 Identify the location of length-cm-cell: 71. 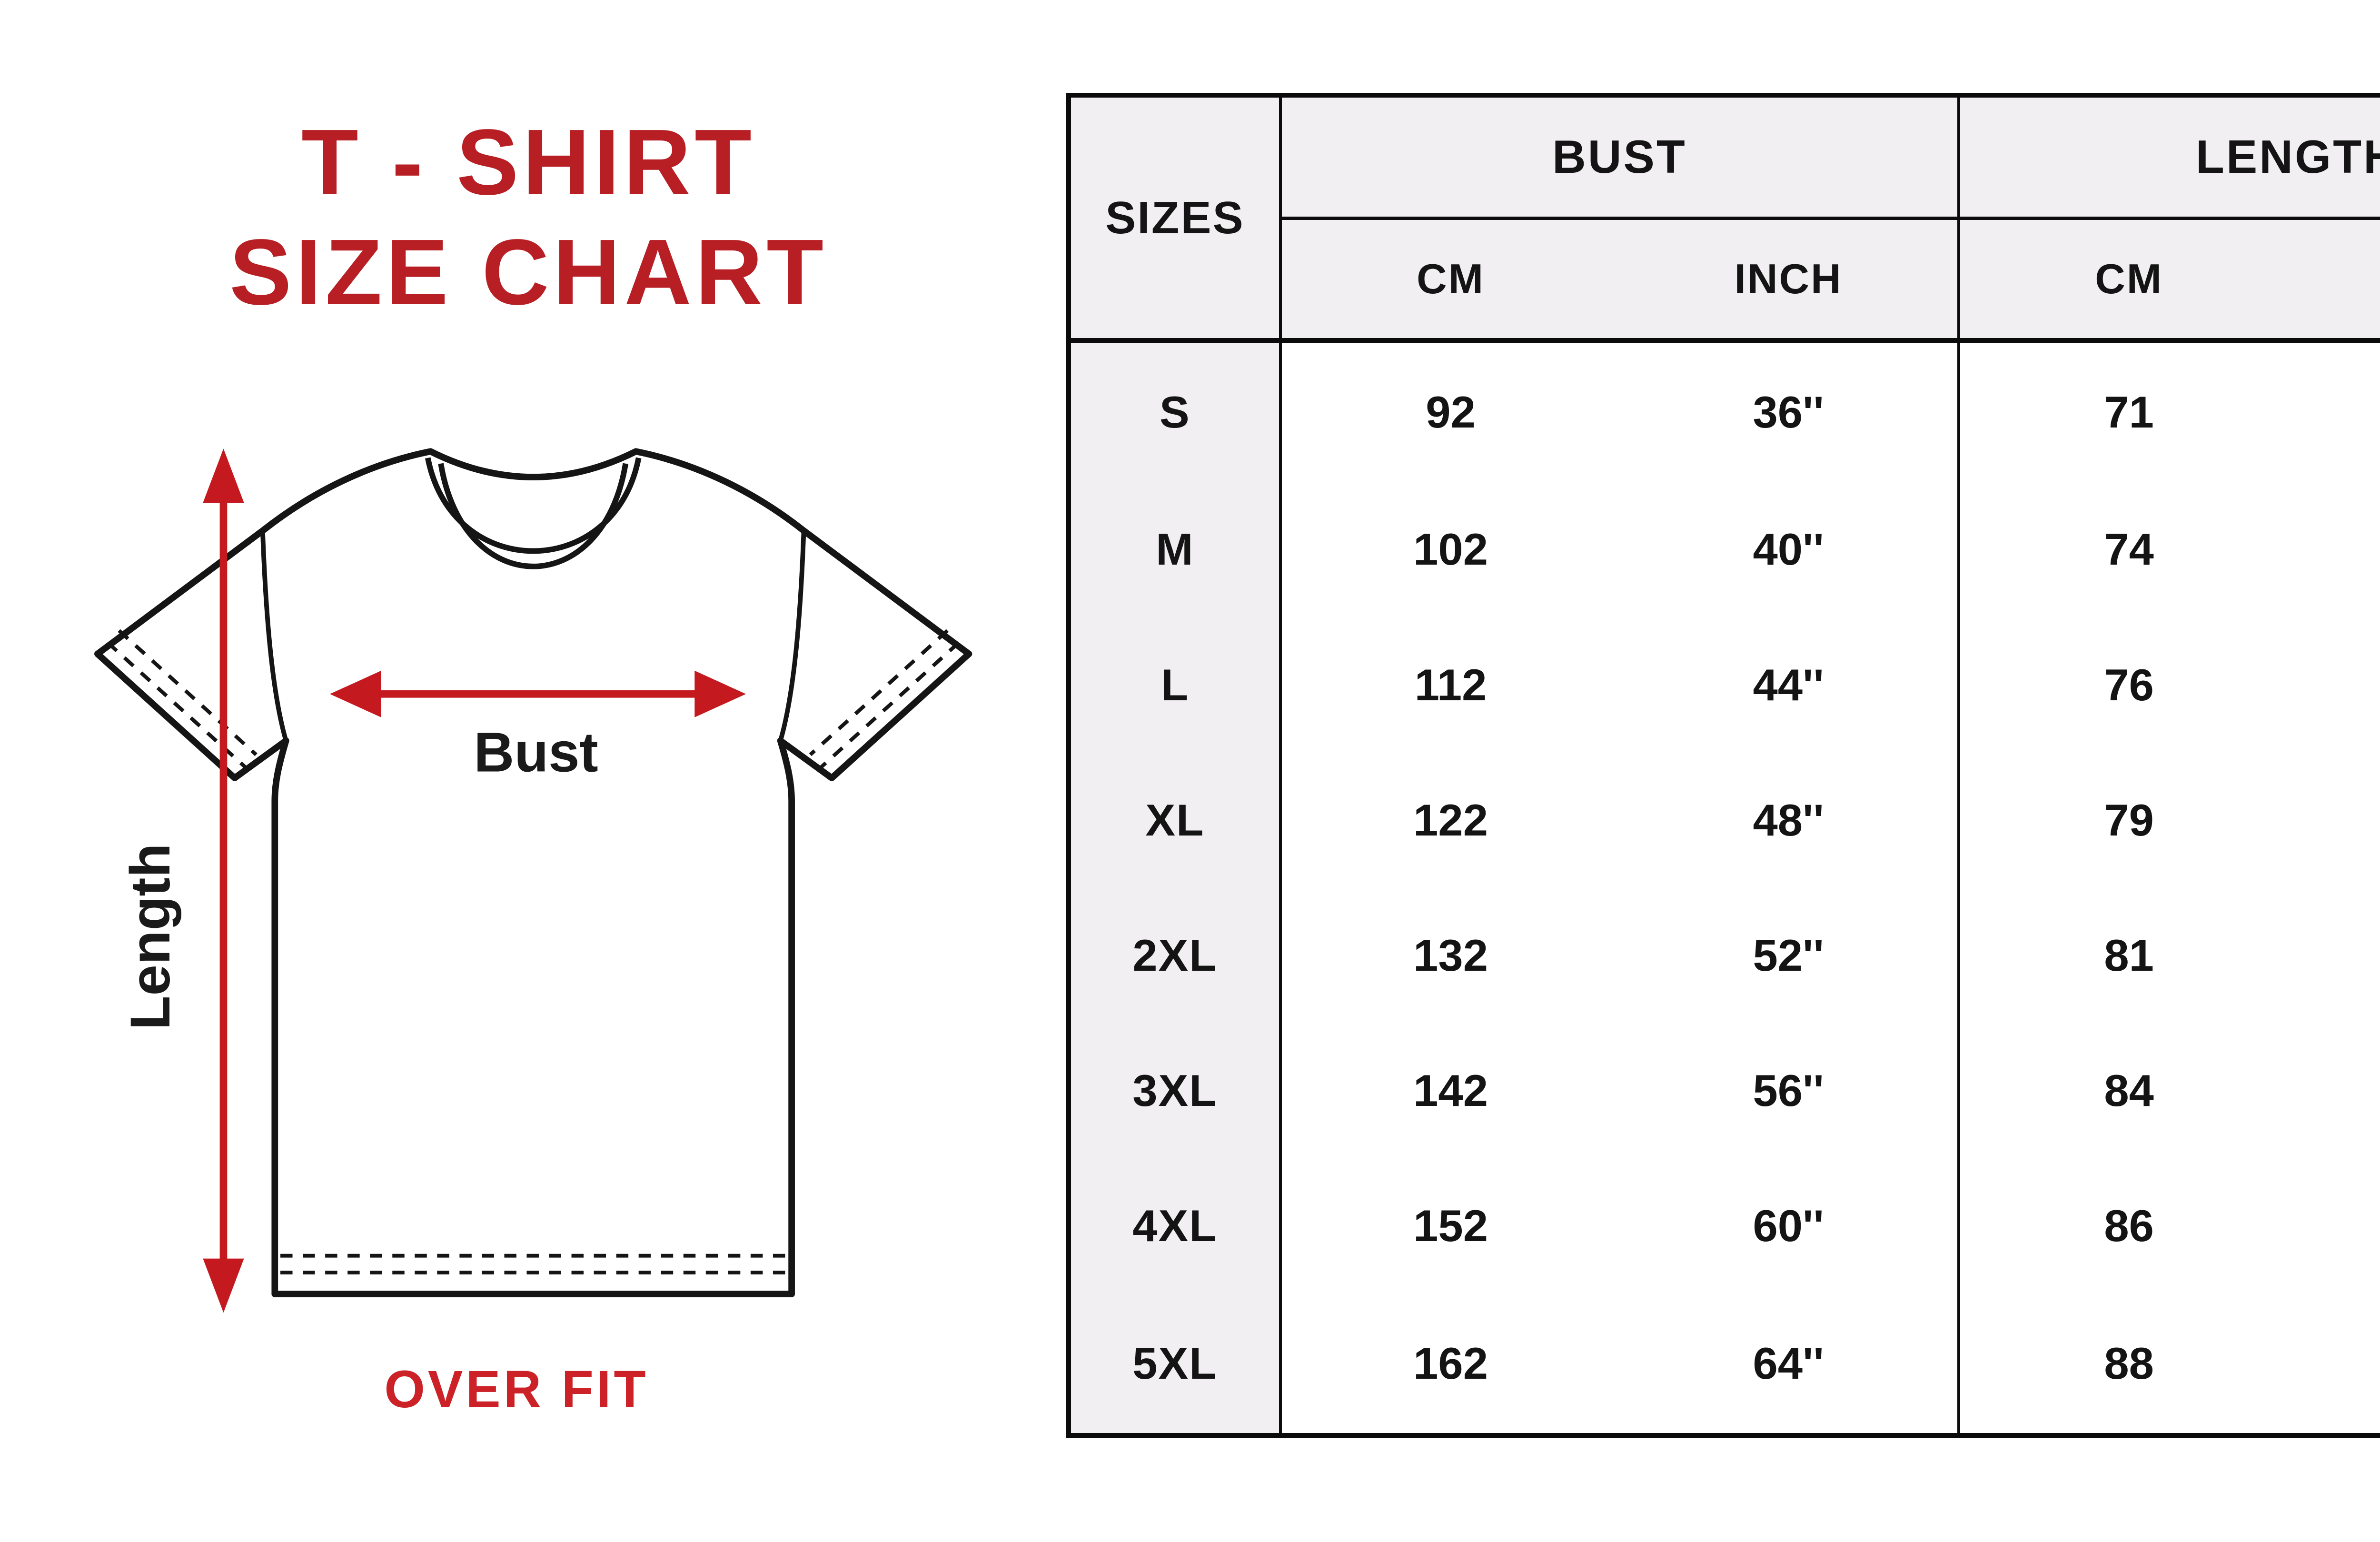
(2128, 411).